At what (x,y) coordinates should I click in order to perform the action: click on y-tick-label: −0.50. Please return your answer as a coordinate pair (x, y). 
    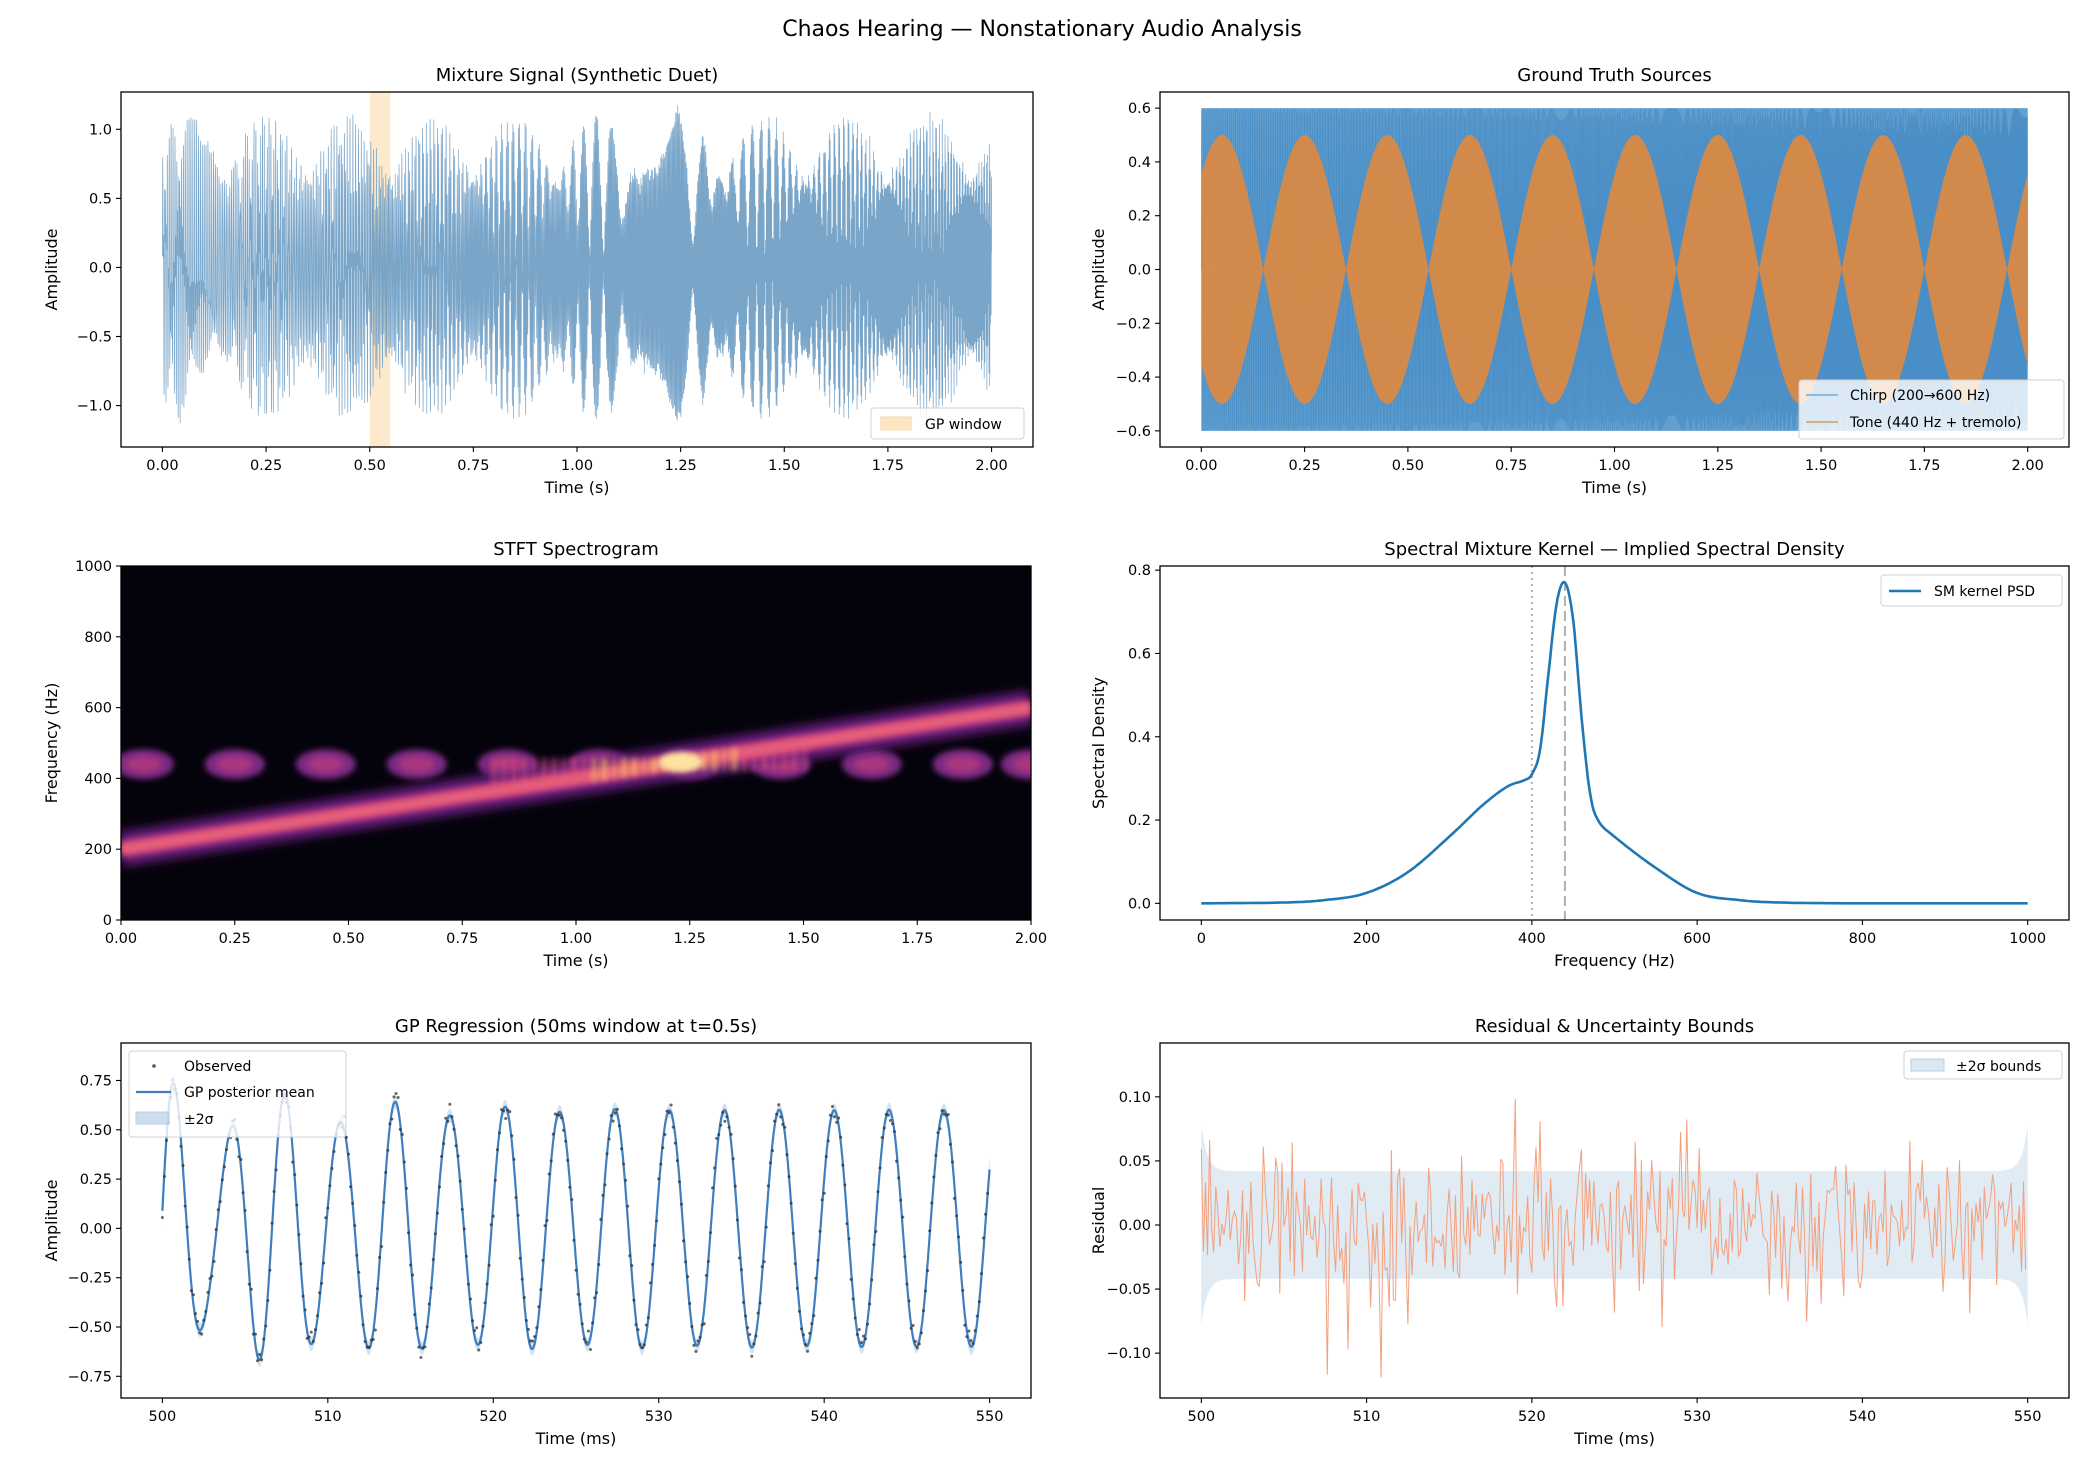
    Looking at the image, I should click on (90, 1328).